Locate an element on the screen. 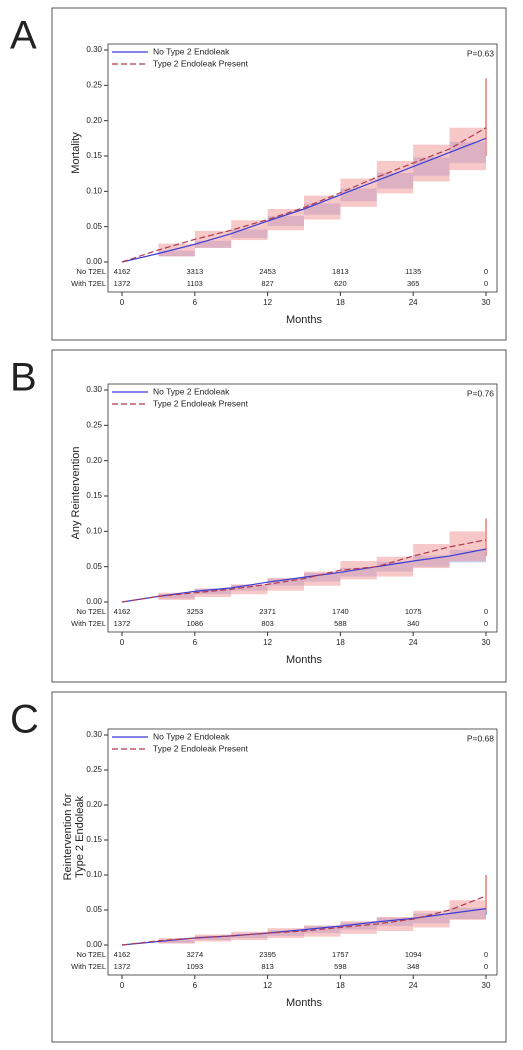 This screenshot has width=523, height=1050. at-risk-count: 1740 is located at coordinates (340, 611).